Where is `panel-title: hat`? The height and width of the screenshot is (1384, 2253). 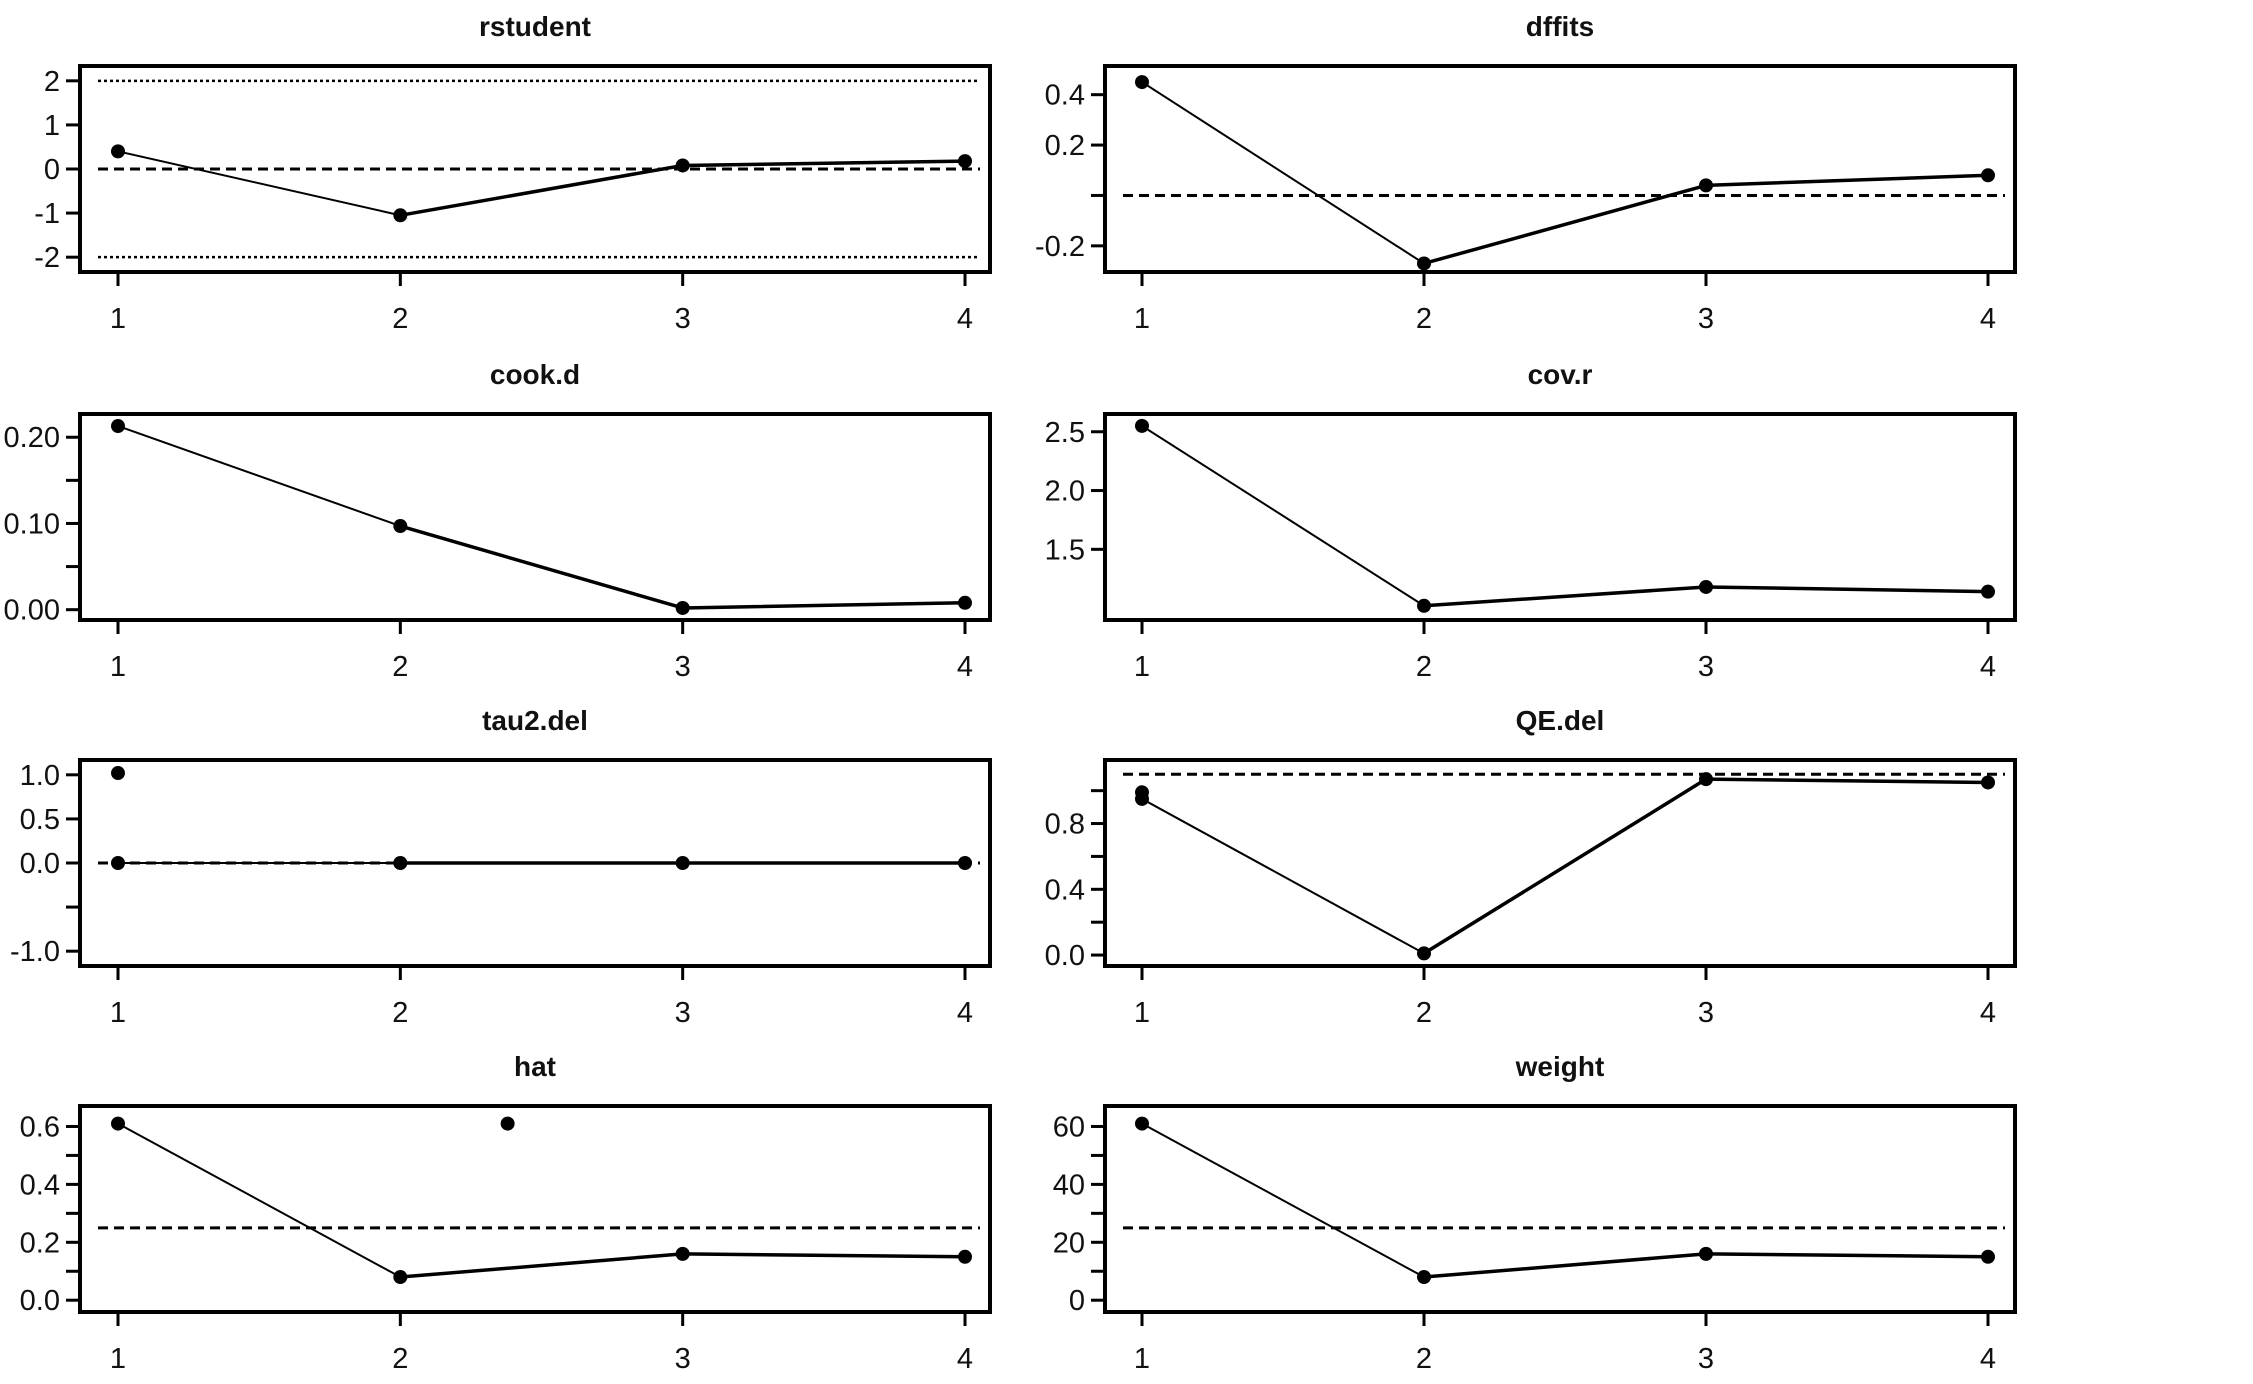
panel-title: hat is located at coordinates (535, 1066).